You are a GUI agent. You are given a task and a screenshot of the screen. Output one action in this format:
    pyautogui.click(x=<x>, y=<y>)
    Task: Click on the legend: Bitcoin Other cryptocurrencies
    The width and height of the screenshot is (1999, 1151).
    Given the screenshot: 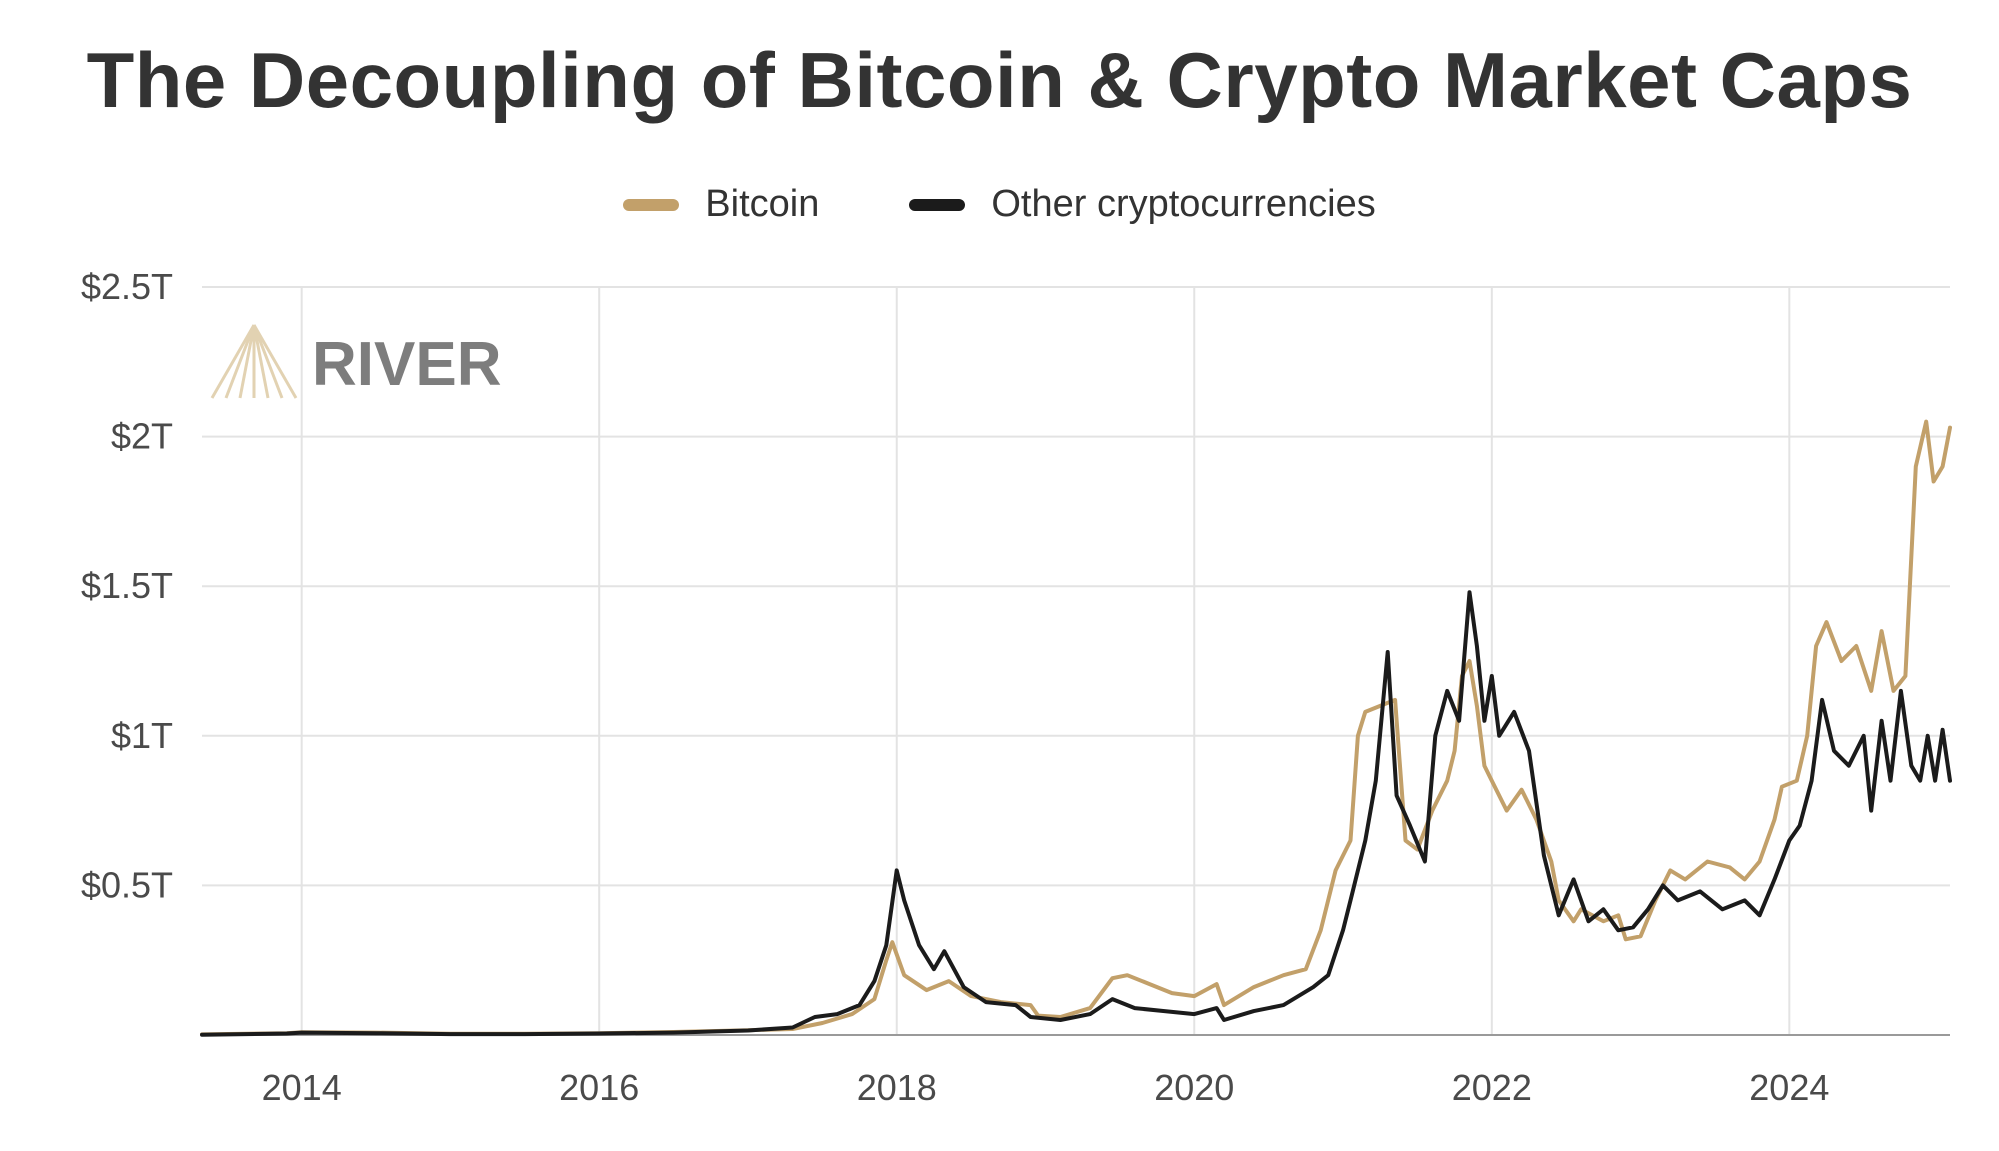 What is the action you would take?
    pyautogui.click(x=999, y=204)
    